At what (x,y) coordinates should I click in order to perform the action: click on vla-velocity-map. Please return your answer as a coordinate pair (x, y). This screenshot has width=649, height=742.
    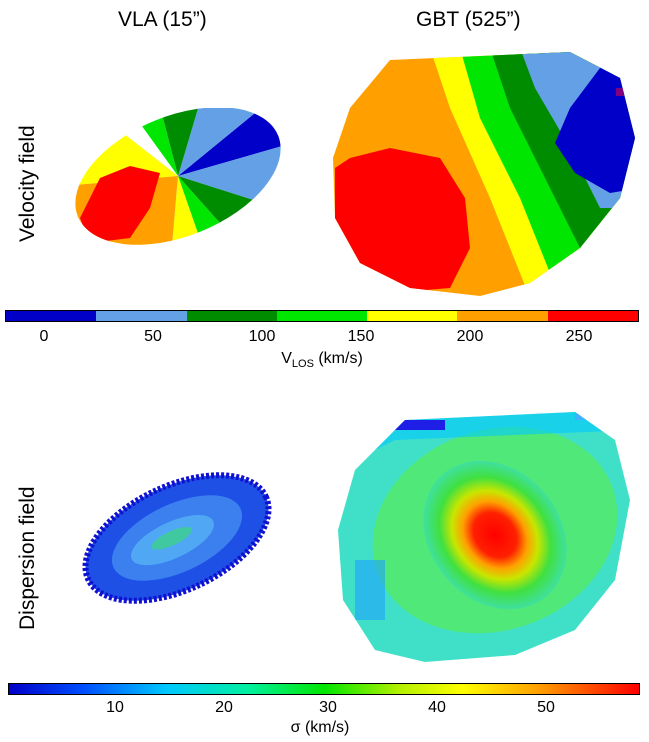
    Looking at the image, I should click on (175, 178).